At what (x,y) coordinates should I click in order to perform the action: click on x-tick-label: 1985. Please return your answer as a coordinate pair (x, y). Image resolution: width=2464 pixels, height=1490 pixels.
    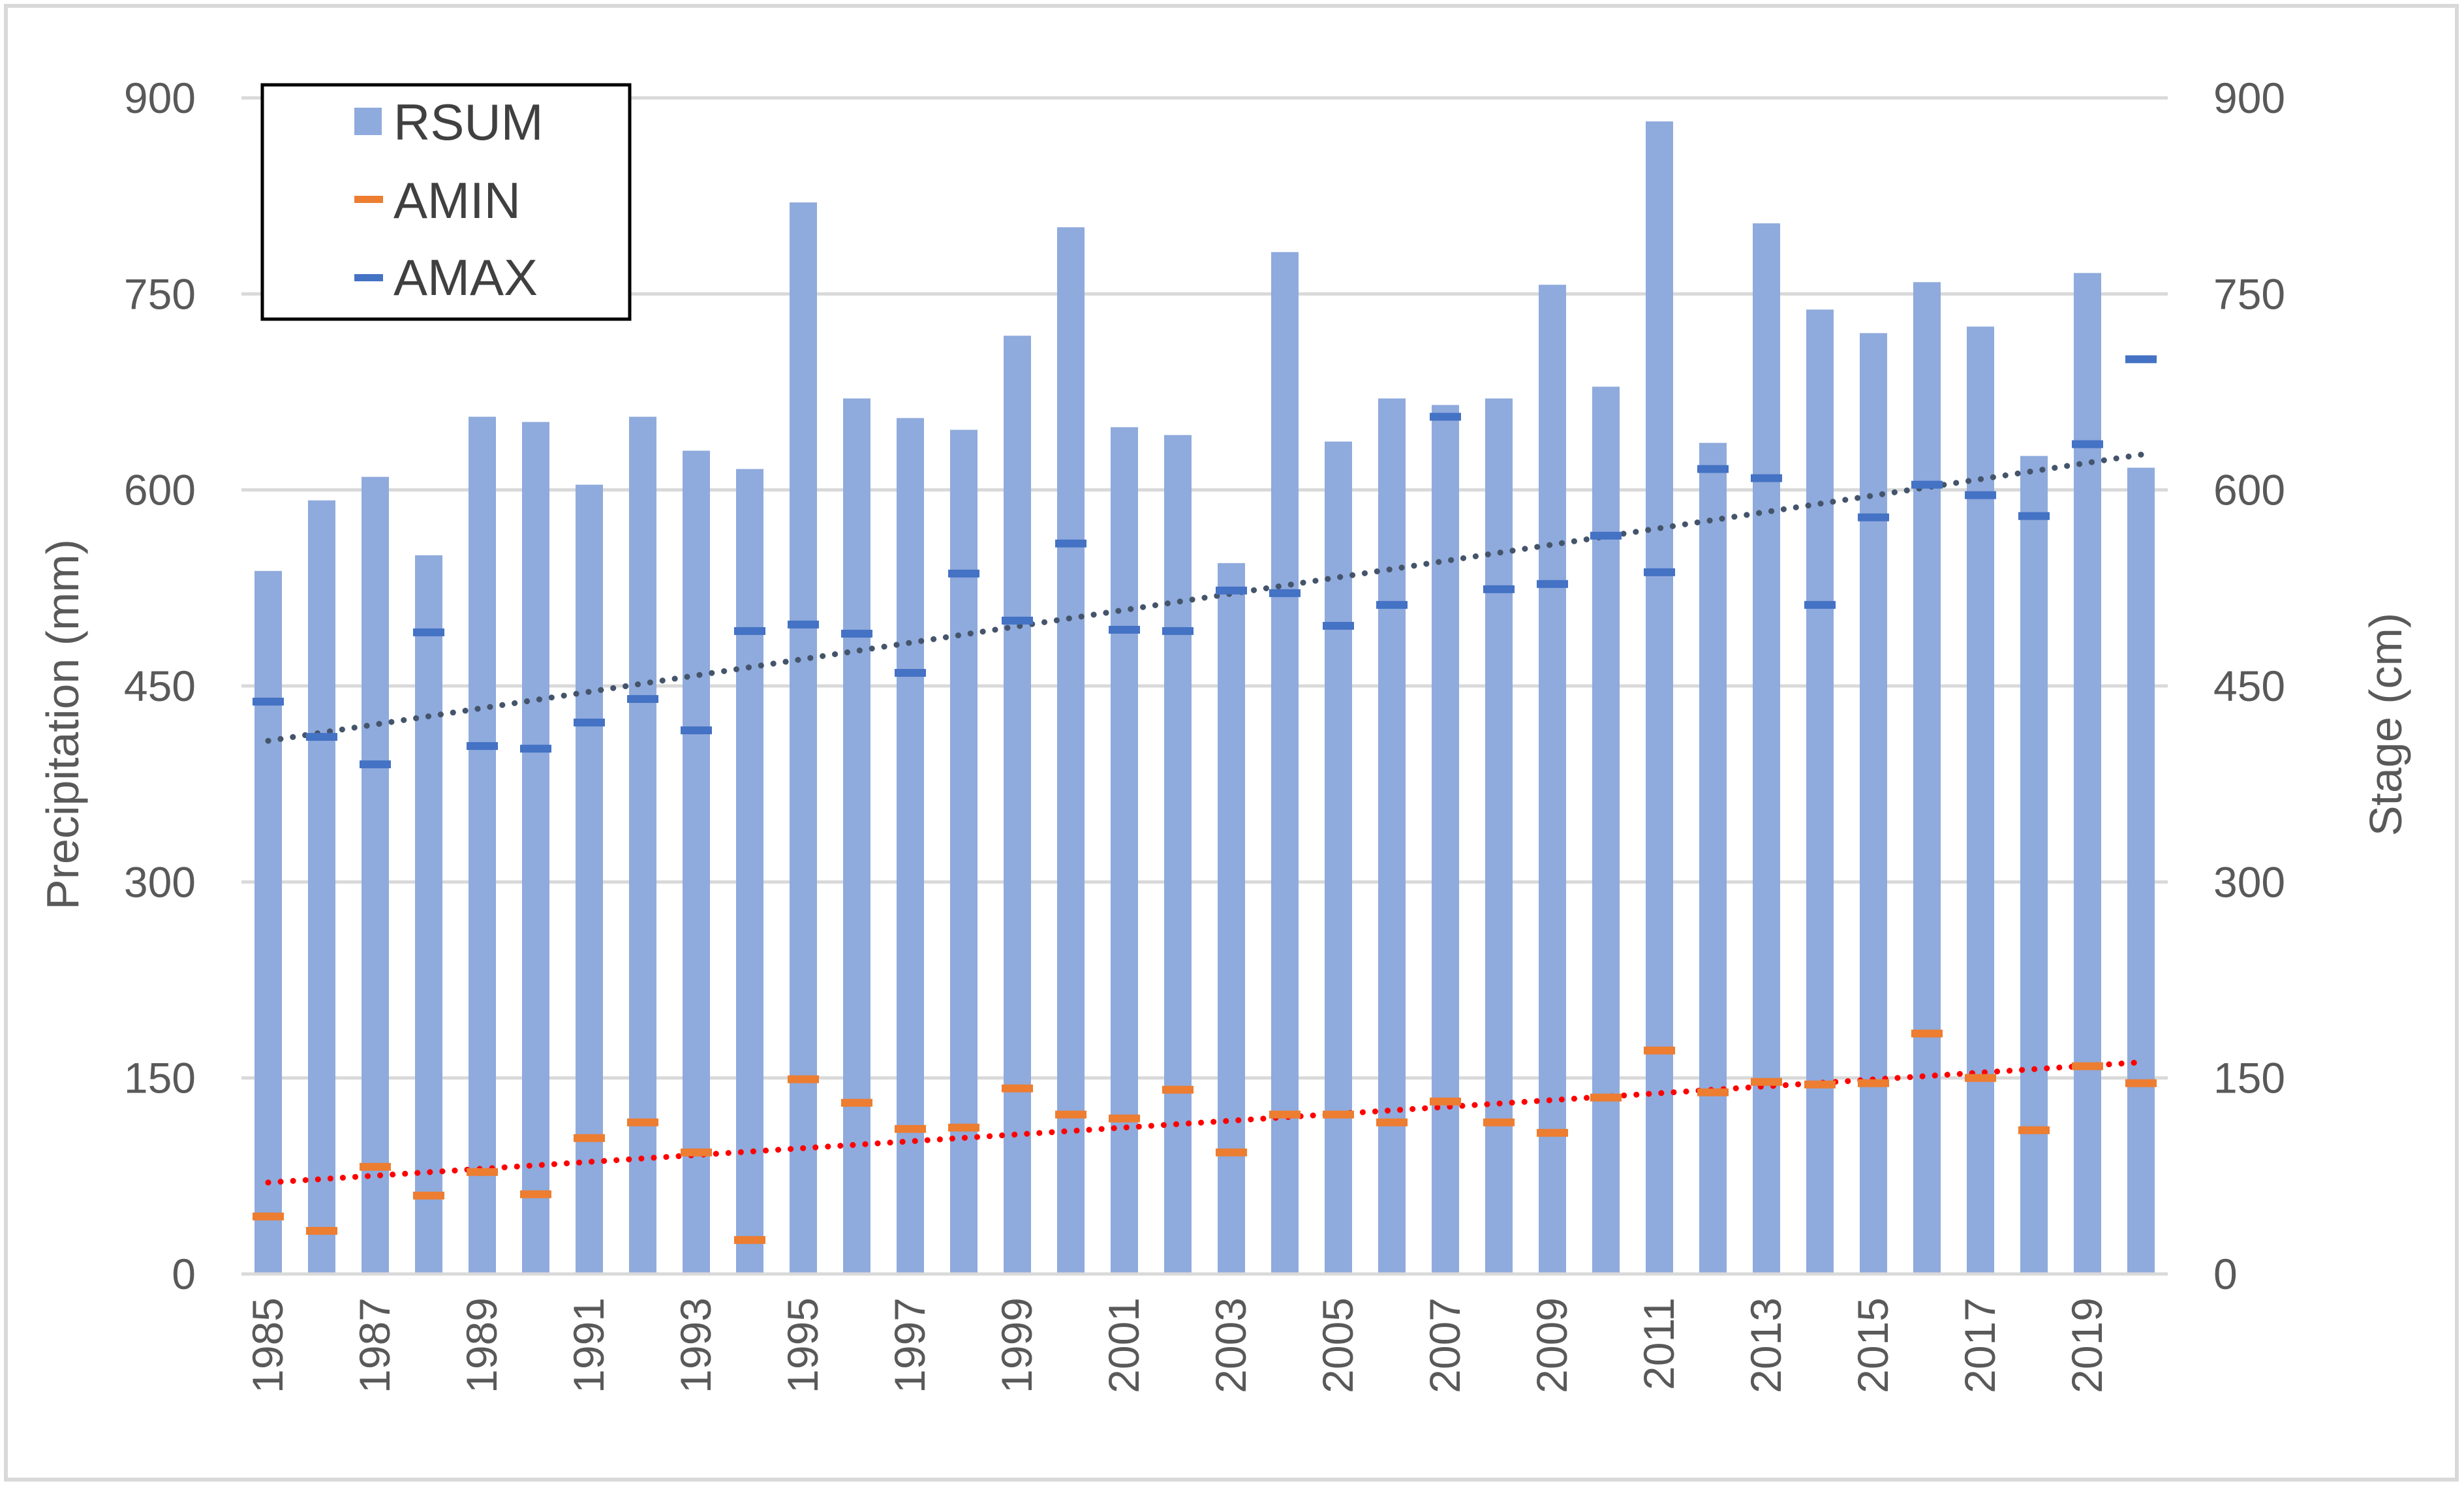
    Looking at the image, I should click on (267, 1345).